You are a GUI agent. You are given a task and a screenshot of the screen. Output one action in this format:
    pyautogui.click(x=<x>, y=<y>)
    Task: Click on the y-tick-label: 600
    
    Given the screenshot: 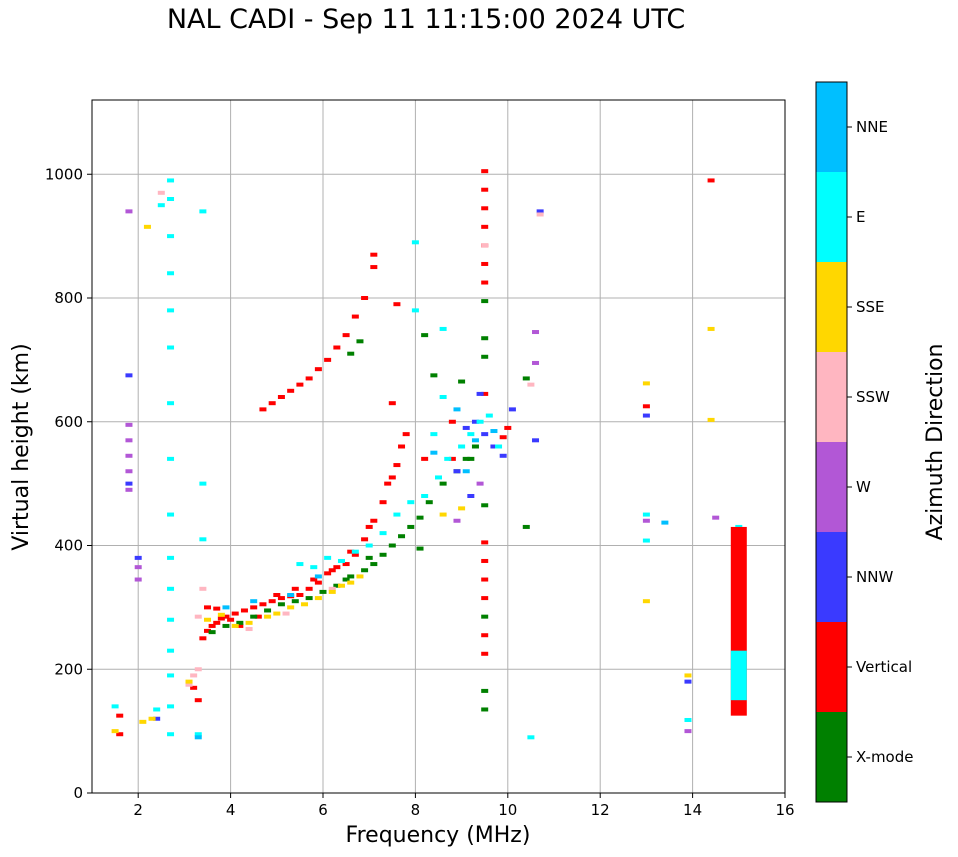 What is the action you would take?
    pyautogui.click(x=68, y=422)
    